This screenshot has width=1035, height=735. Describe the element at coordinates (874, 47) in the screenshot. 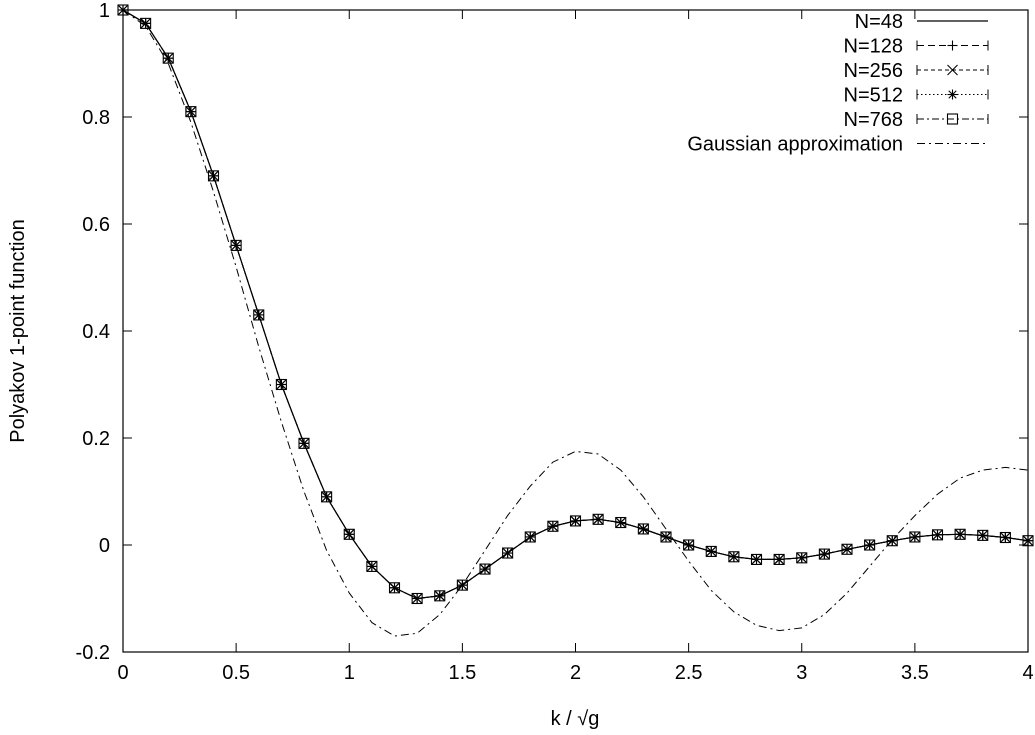

I see `legend-label: N=128` at that location.